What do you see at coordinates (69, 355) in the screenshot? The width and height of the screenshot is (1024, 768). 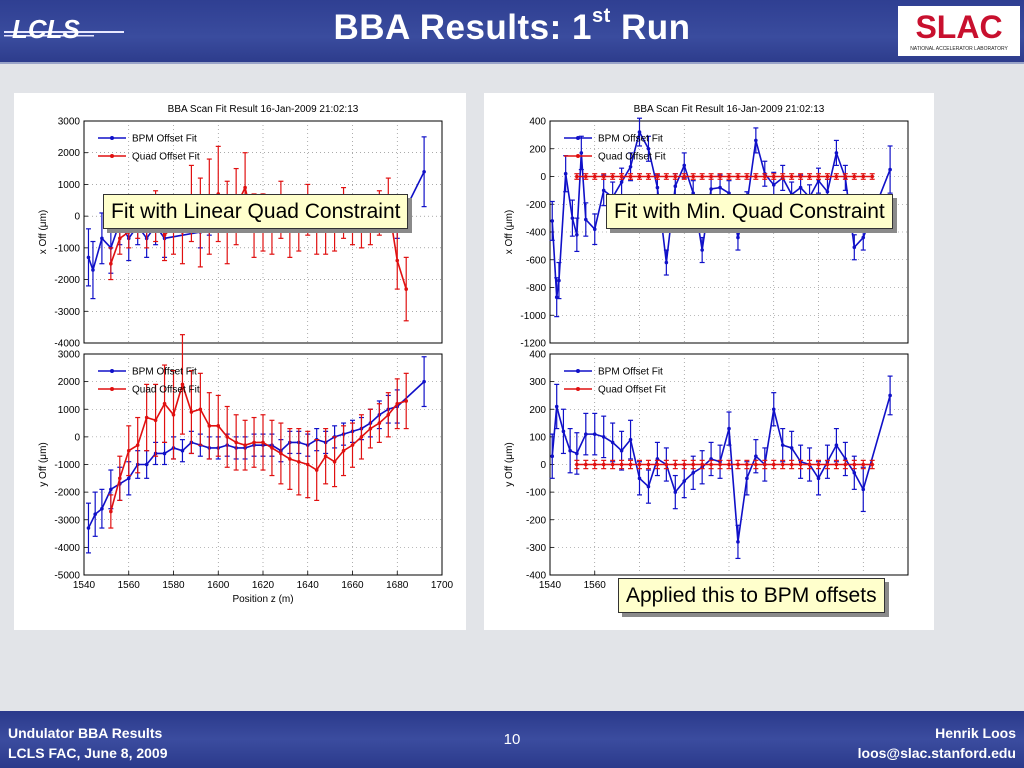 I see `y-tick-label: 3000` at bounding box center [69, 355].